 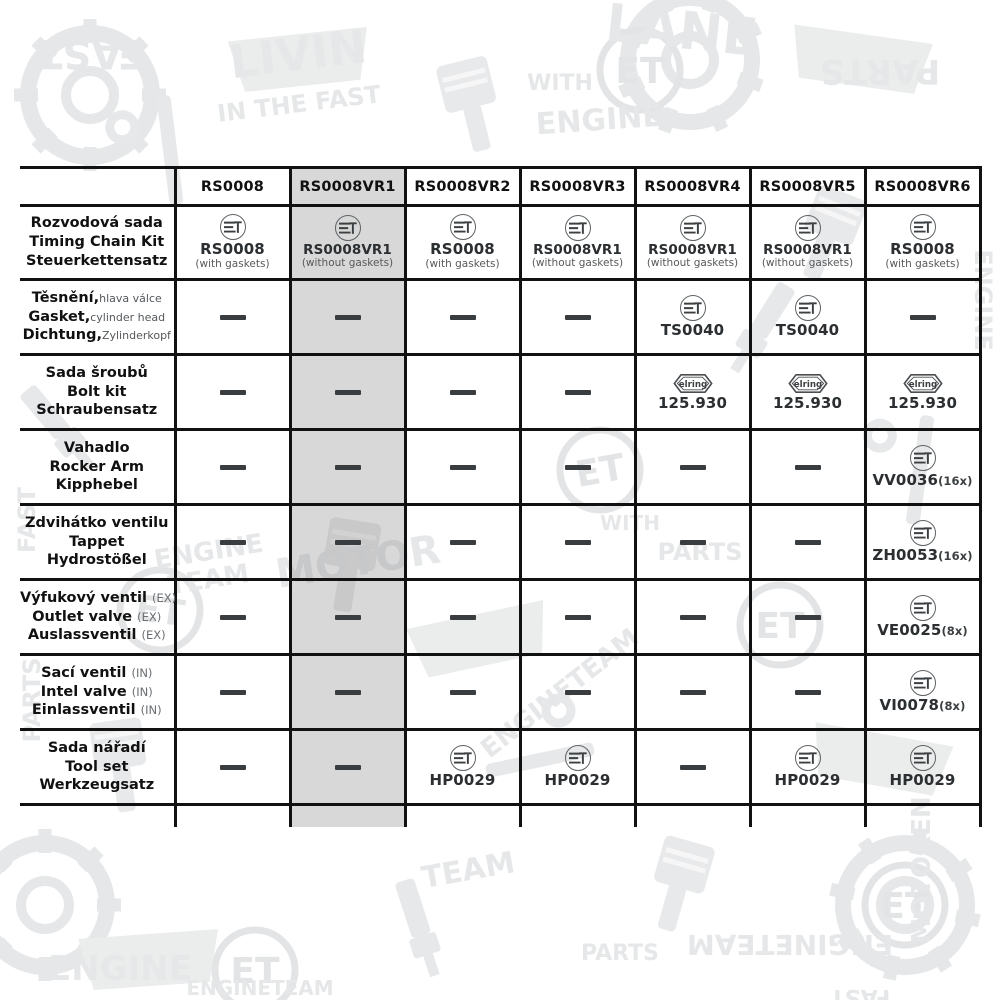 What do you see at coordinates (96, 691) in the screenshot?
I see `row-label-en: Intel valve (IN)` at bounding box center [96, 691].